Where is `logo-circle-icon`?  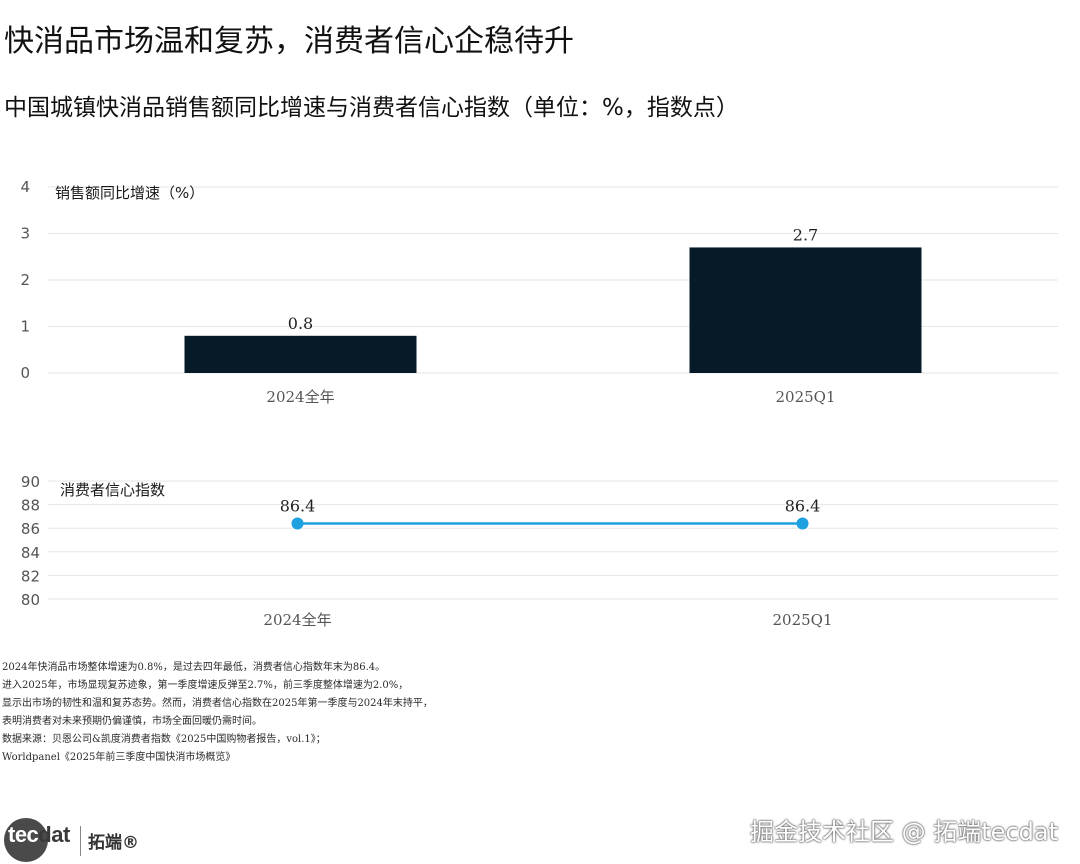
logo-circle-icon is located at coordinates (26, 840).